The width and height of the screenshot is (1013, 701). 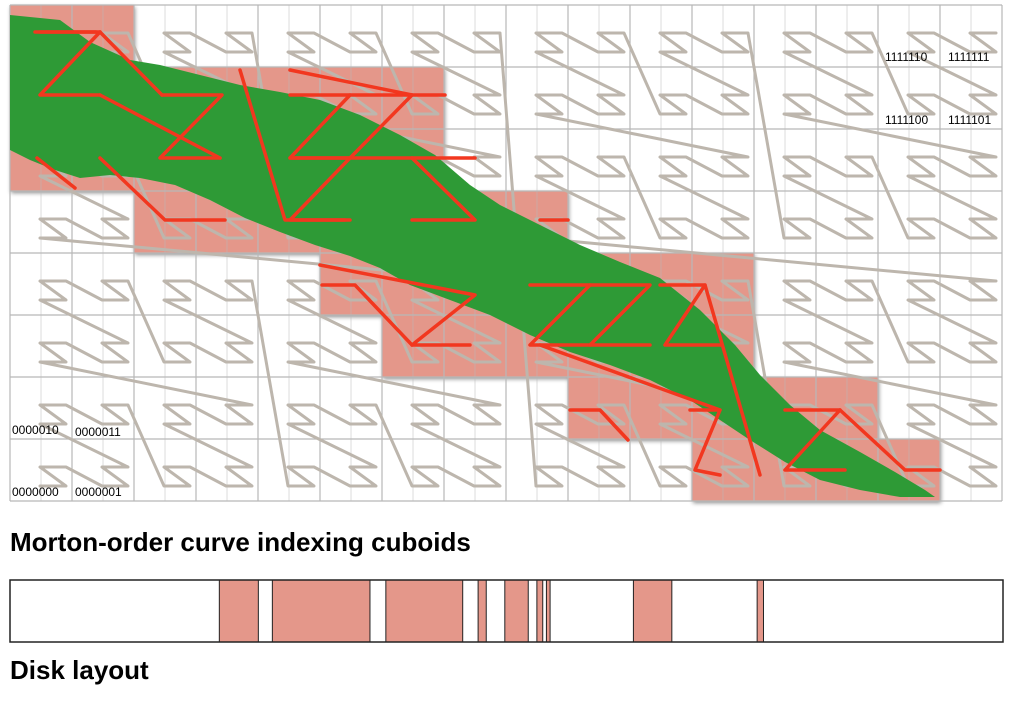 What do you see at coordinates (35, 492) in the screenshot?
I see `cell-code-label: 0000000` at bounding box center [35, 492].